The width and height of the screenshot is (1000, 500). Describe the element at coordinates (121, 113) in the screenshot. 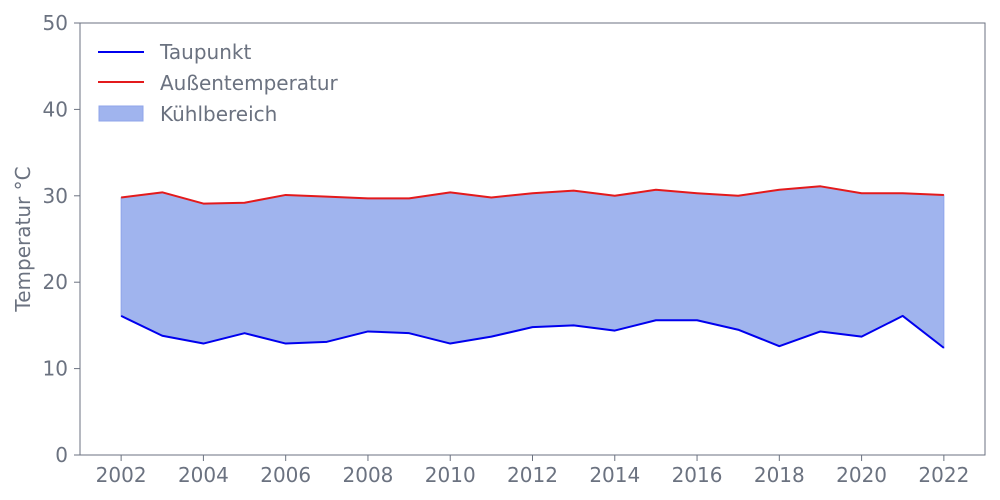

I see `legend-swatch-kuehlbereich` at that location.